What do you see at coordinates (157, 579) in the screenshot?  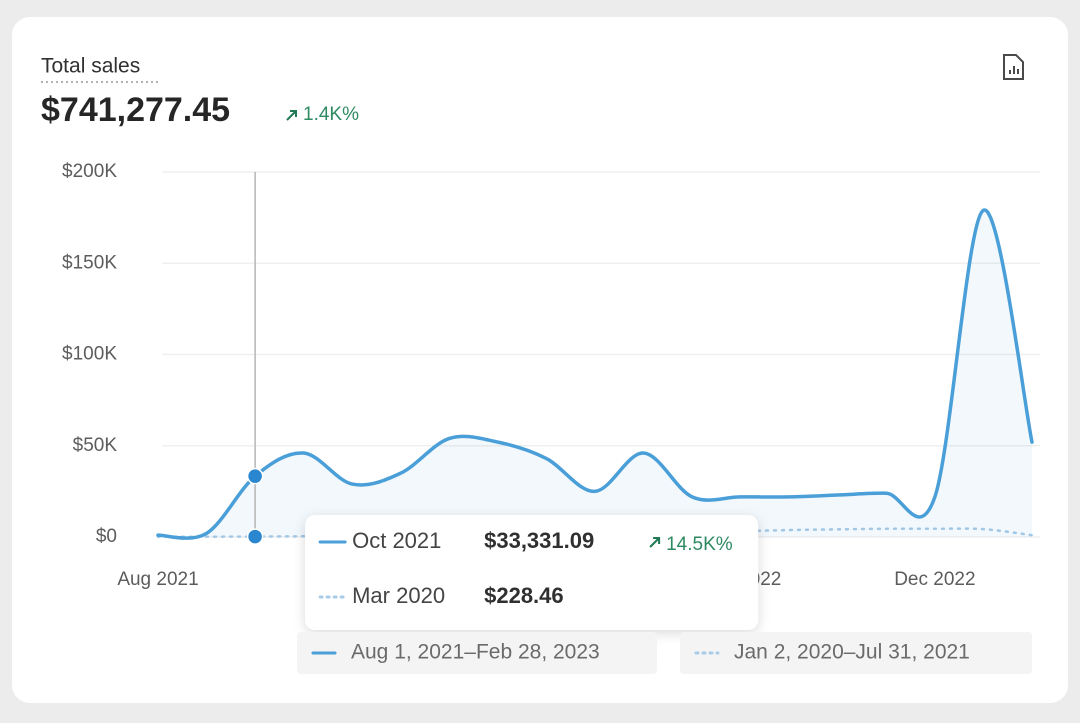 I see `x-tick-label: Aug 2021` at bounding box center [157, 579].